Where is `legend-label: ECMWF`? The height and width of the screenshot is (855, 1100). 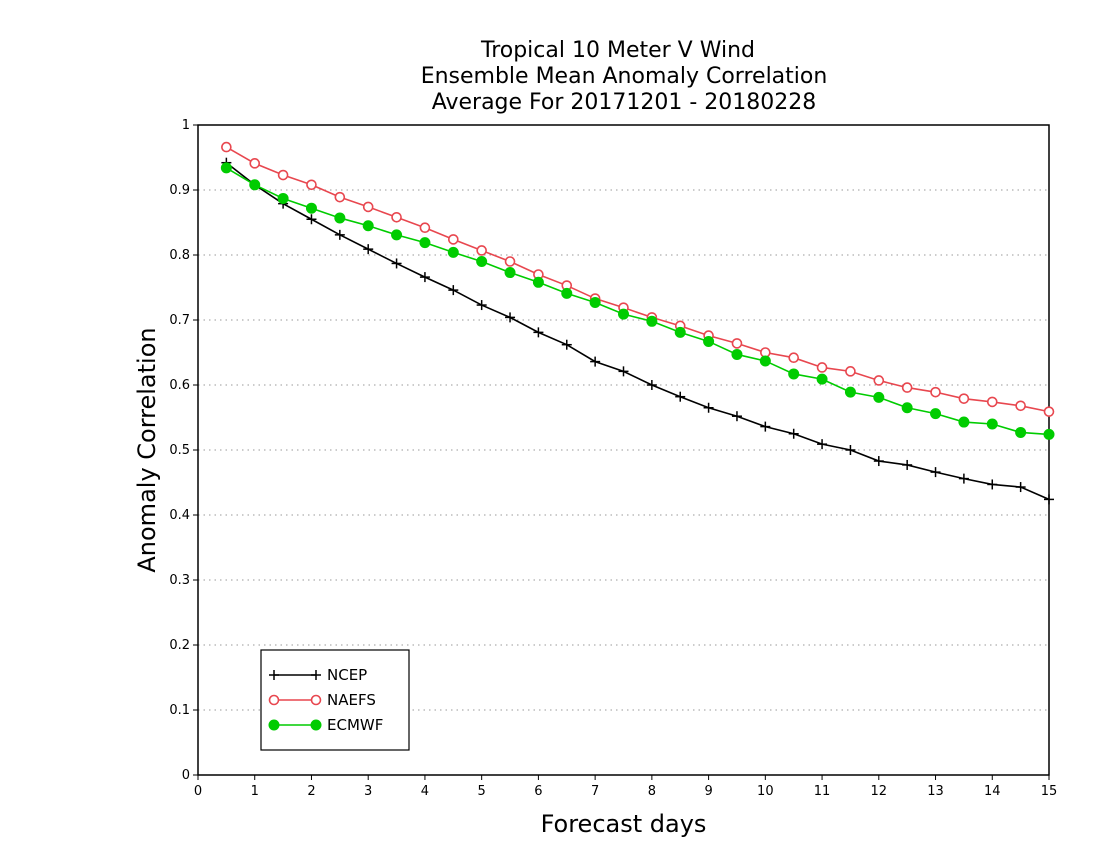 legend-label: ECMWF is located at coordinates (355, 725).